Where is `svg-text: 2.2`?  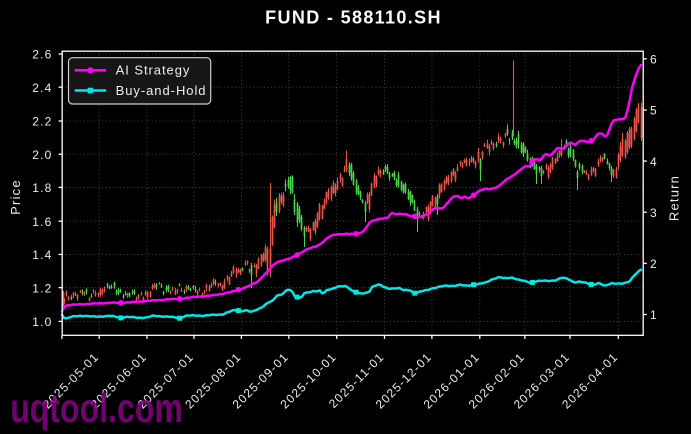
svg-text: 2.2 is located at coordinates (42, 122).